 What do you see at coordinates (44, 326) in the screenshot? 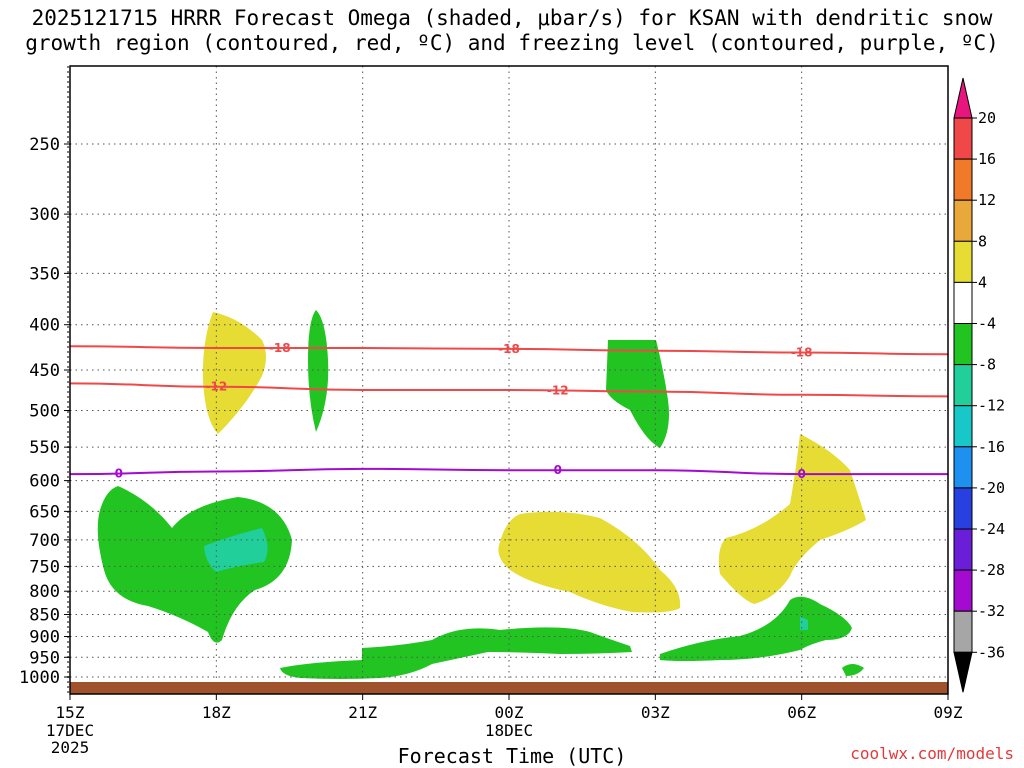
I see `y-tick-label: 400` at bounding box center [44, 326].